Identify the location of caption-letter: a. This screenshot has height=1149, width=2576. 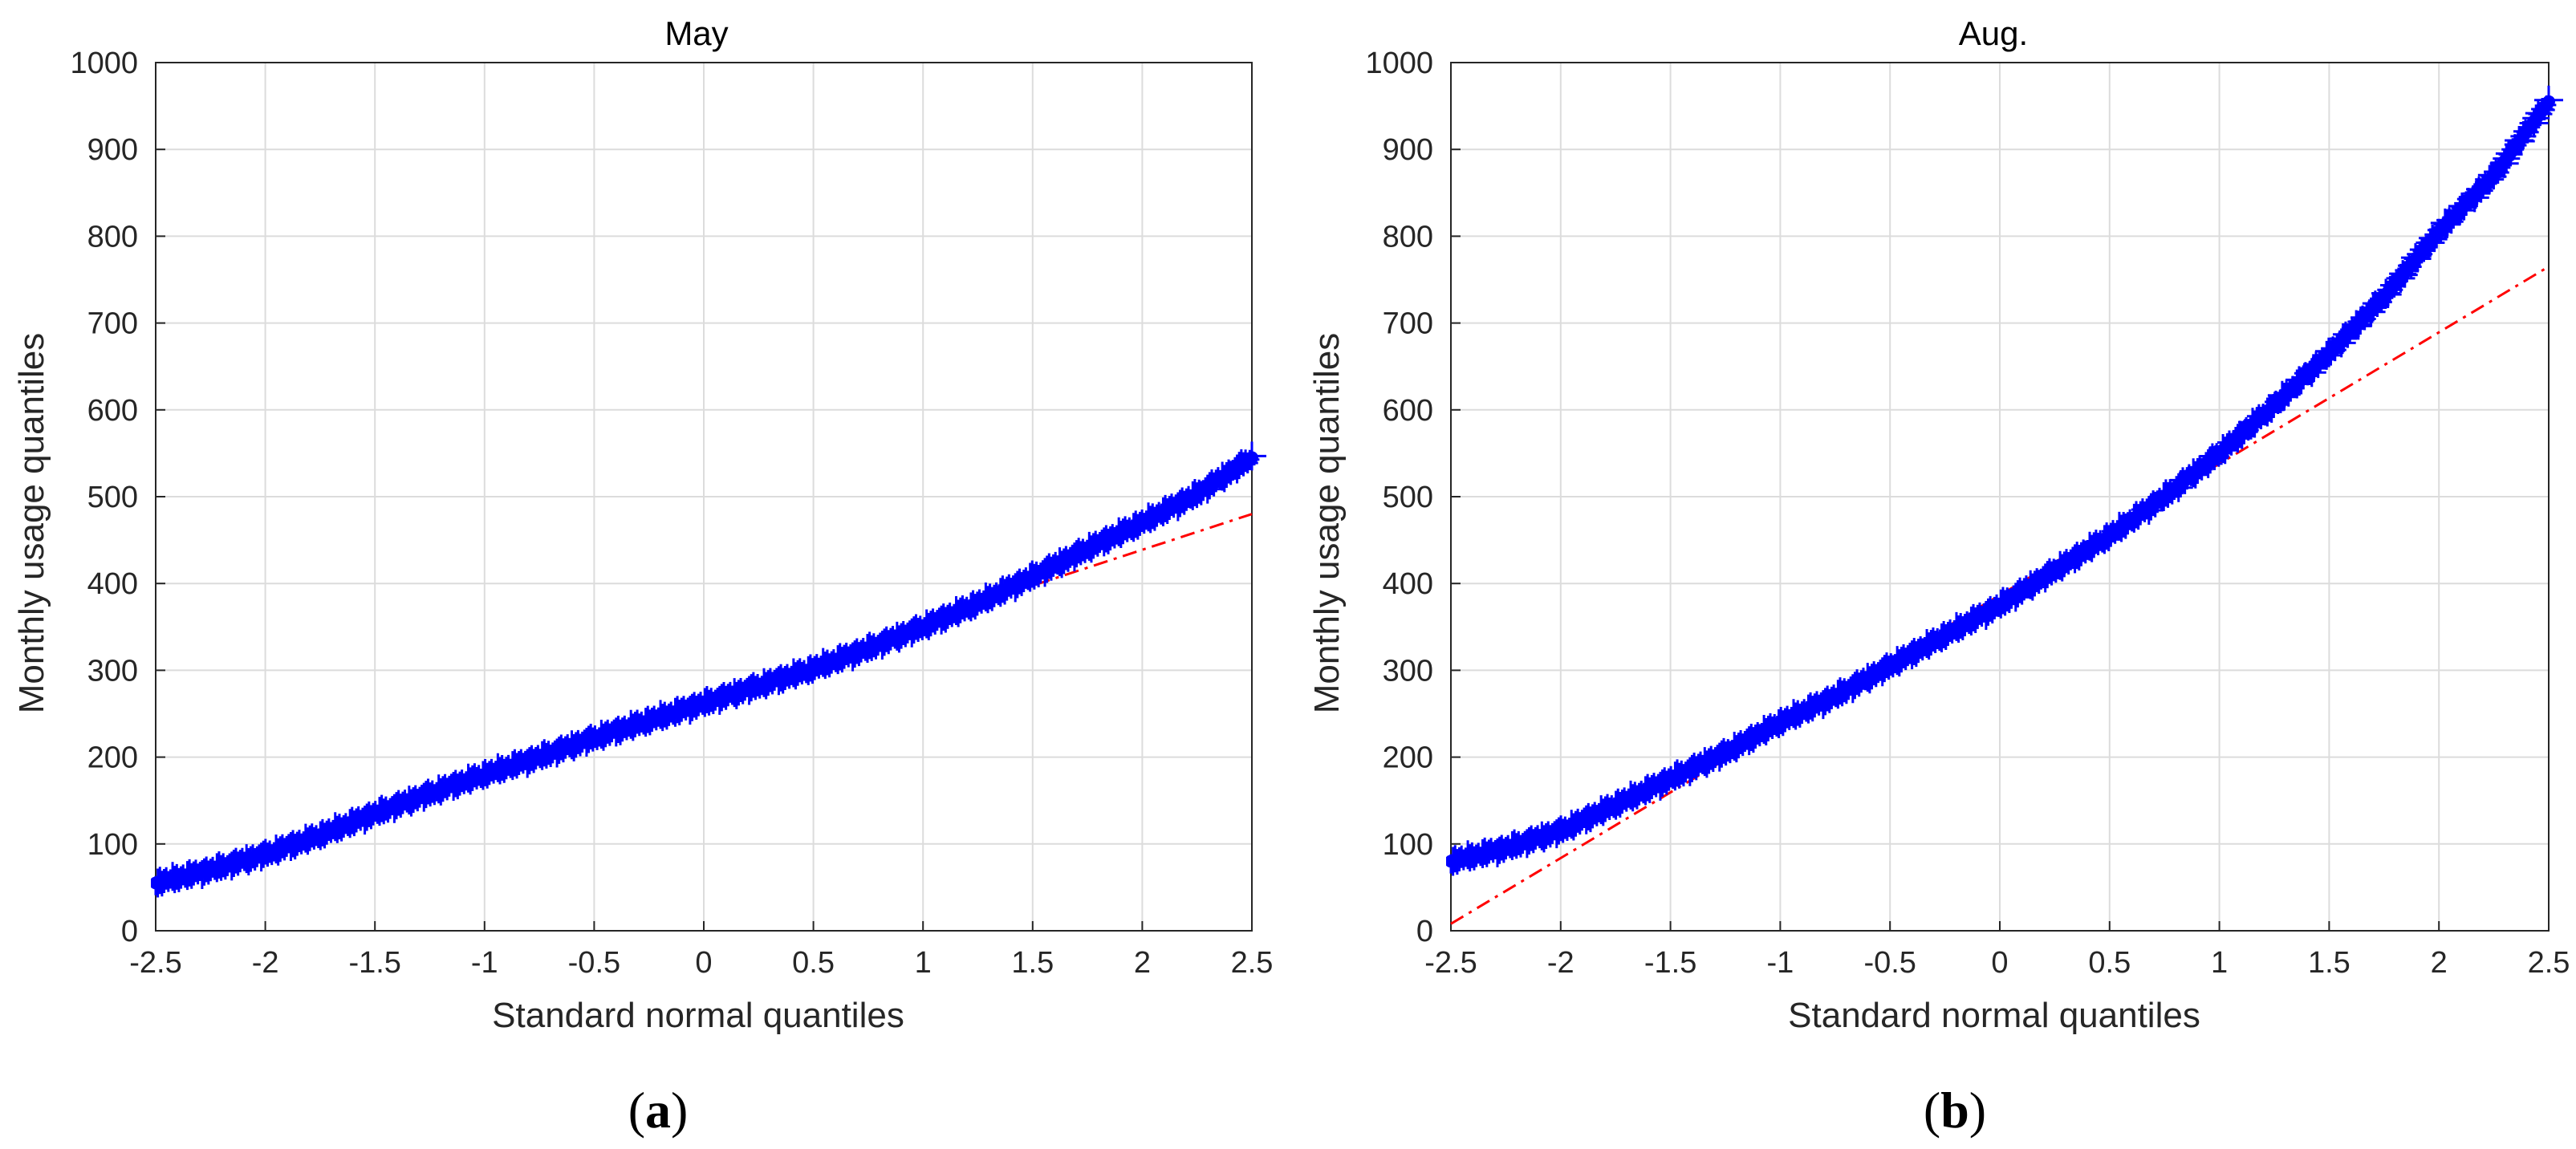
(658, 1110).